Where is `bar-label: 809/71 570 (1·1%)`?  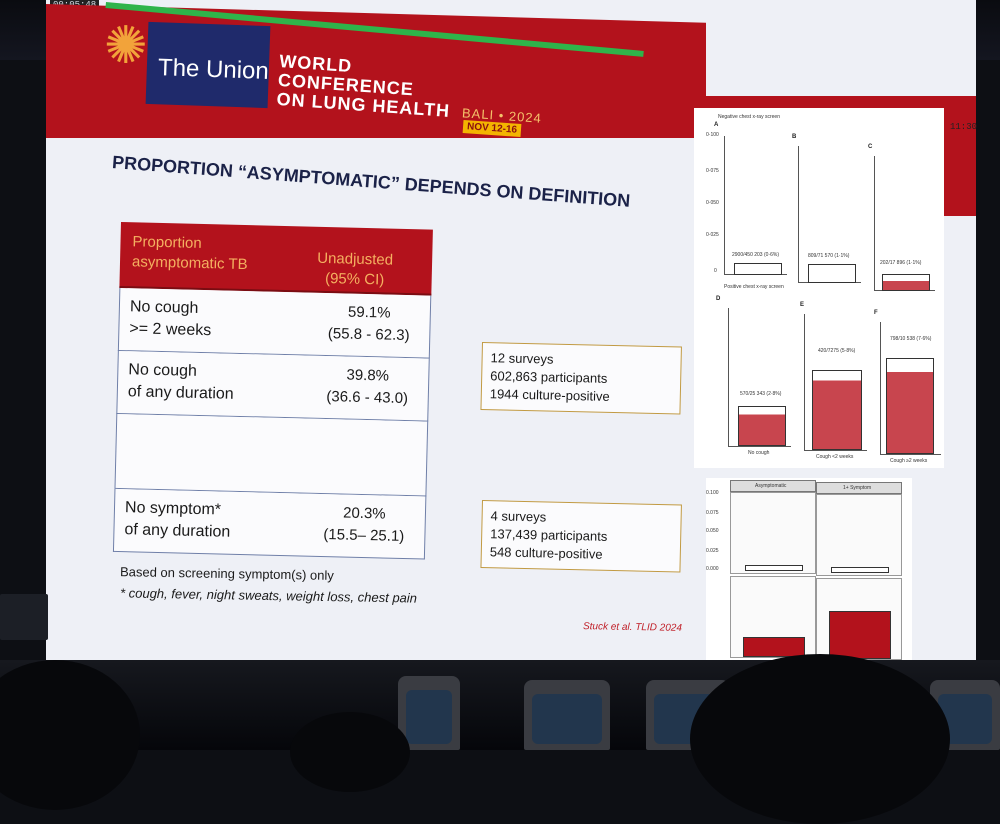 bar-label: 809/71 570 (1·1%) is located at coordinates (829, 256).